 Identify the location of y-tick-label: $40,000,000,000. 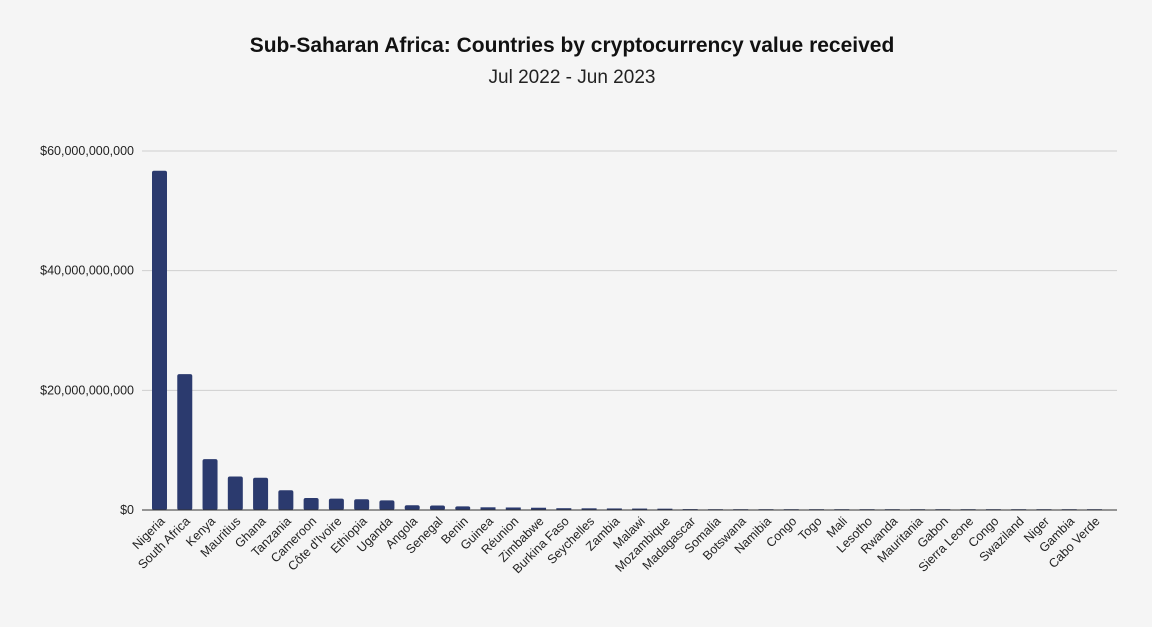
(87, 271).